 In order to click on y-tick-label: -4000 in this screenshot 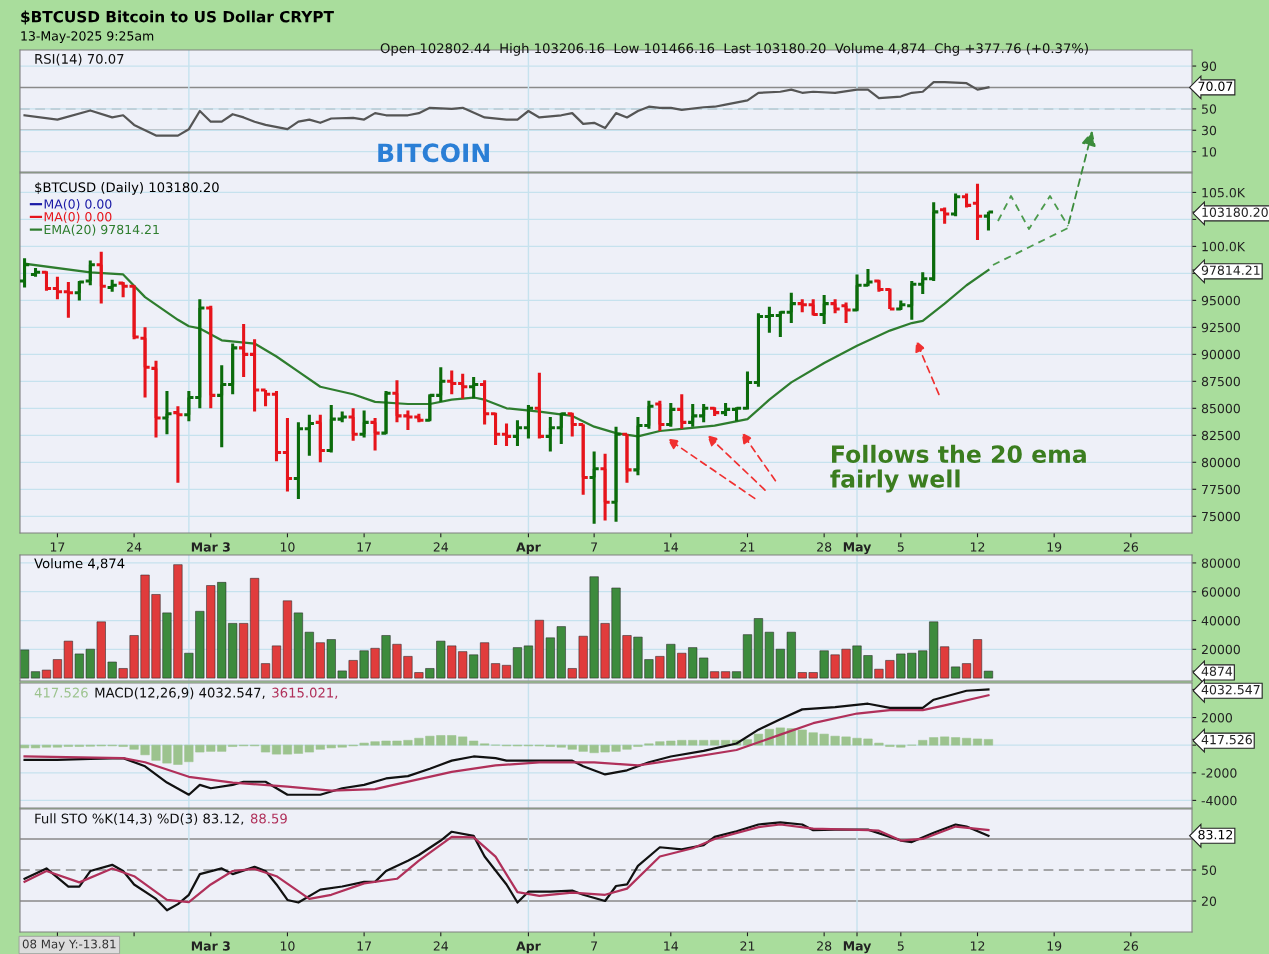, I will do `click(1219, 800)`.